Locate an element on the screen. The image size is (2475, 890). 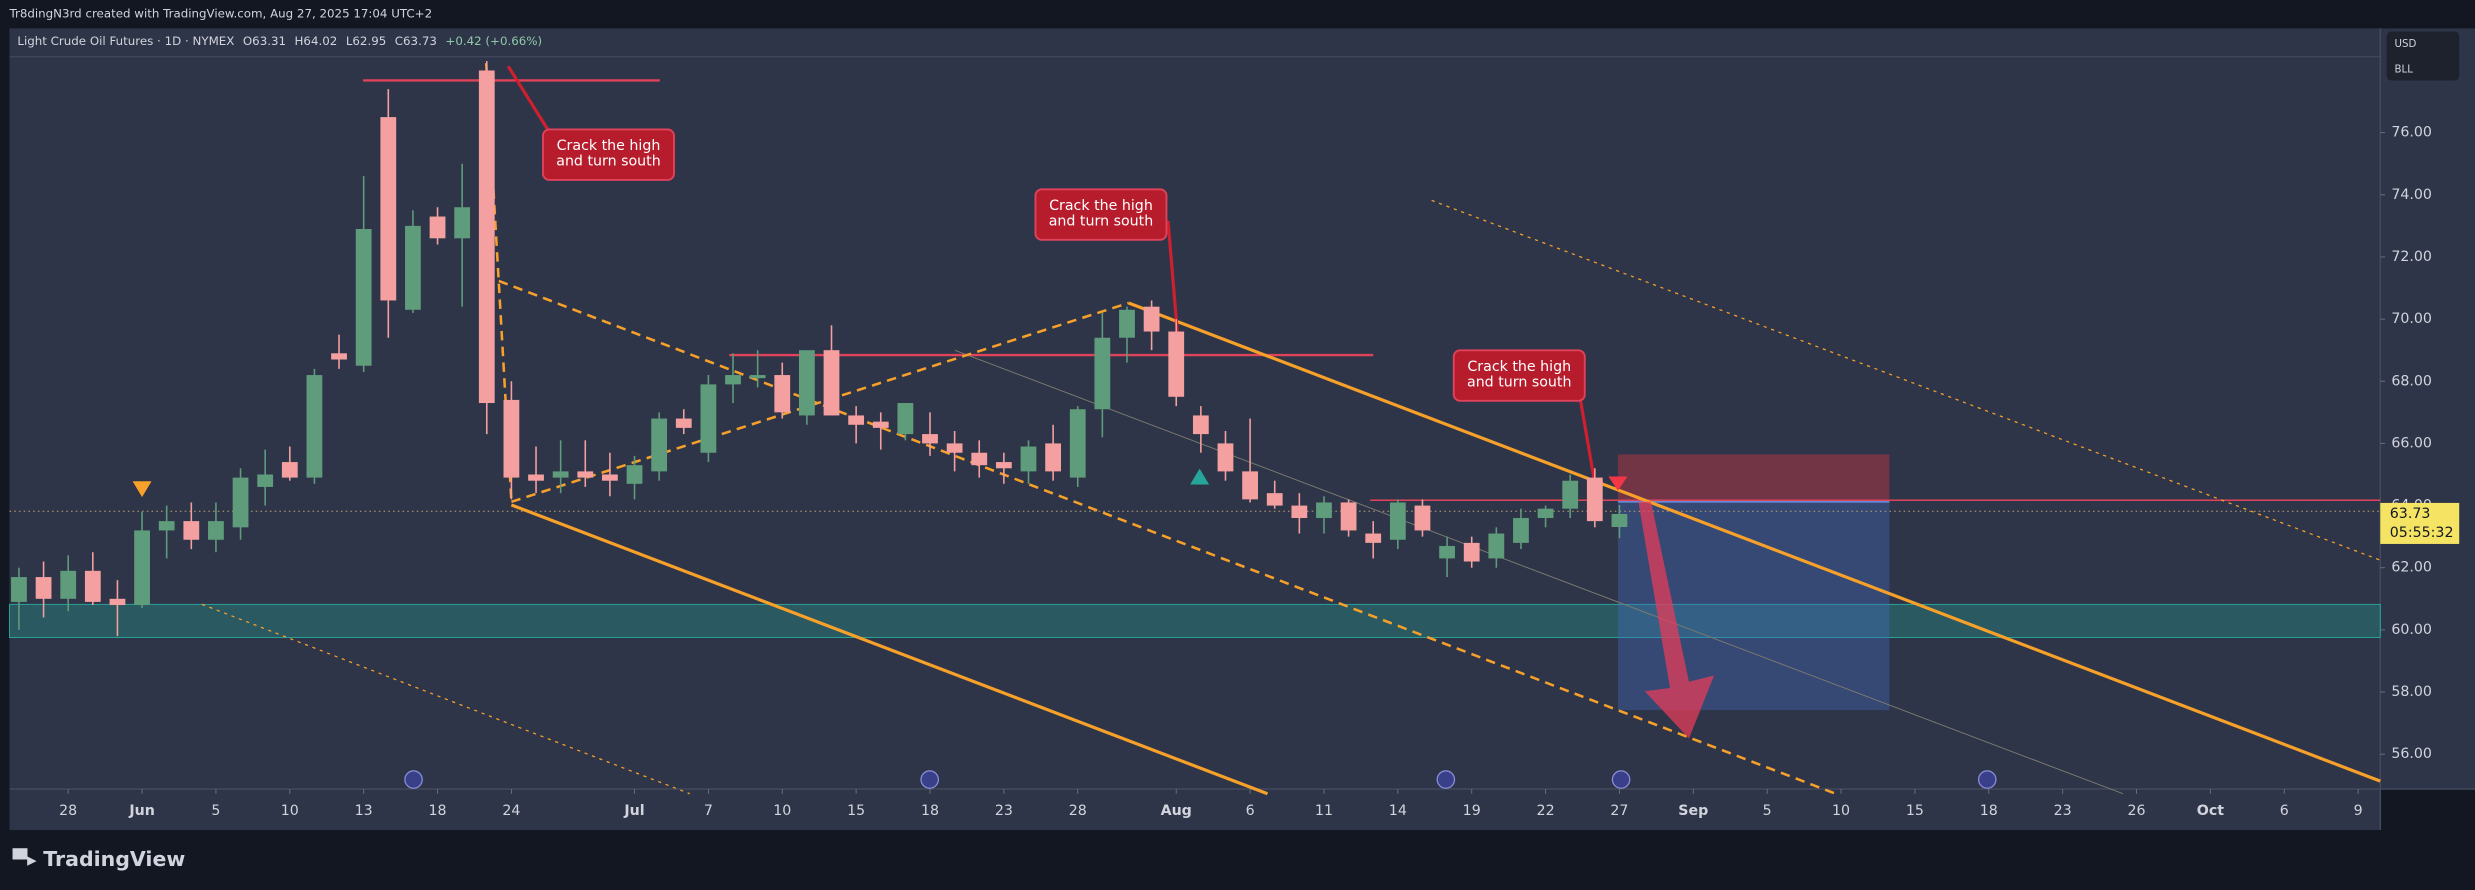
x-tick-label: Sep is located at coordinates (1693, 811).